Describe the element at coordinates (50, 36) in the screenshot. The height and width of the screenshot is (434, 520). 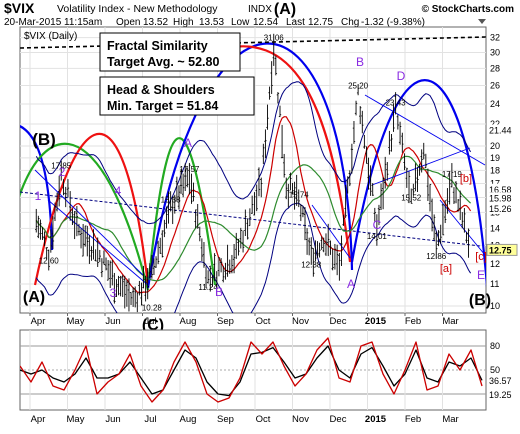
I see `chart-legend: $VIX (Daily)` at that location.